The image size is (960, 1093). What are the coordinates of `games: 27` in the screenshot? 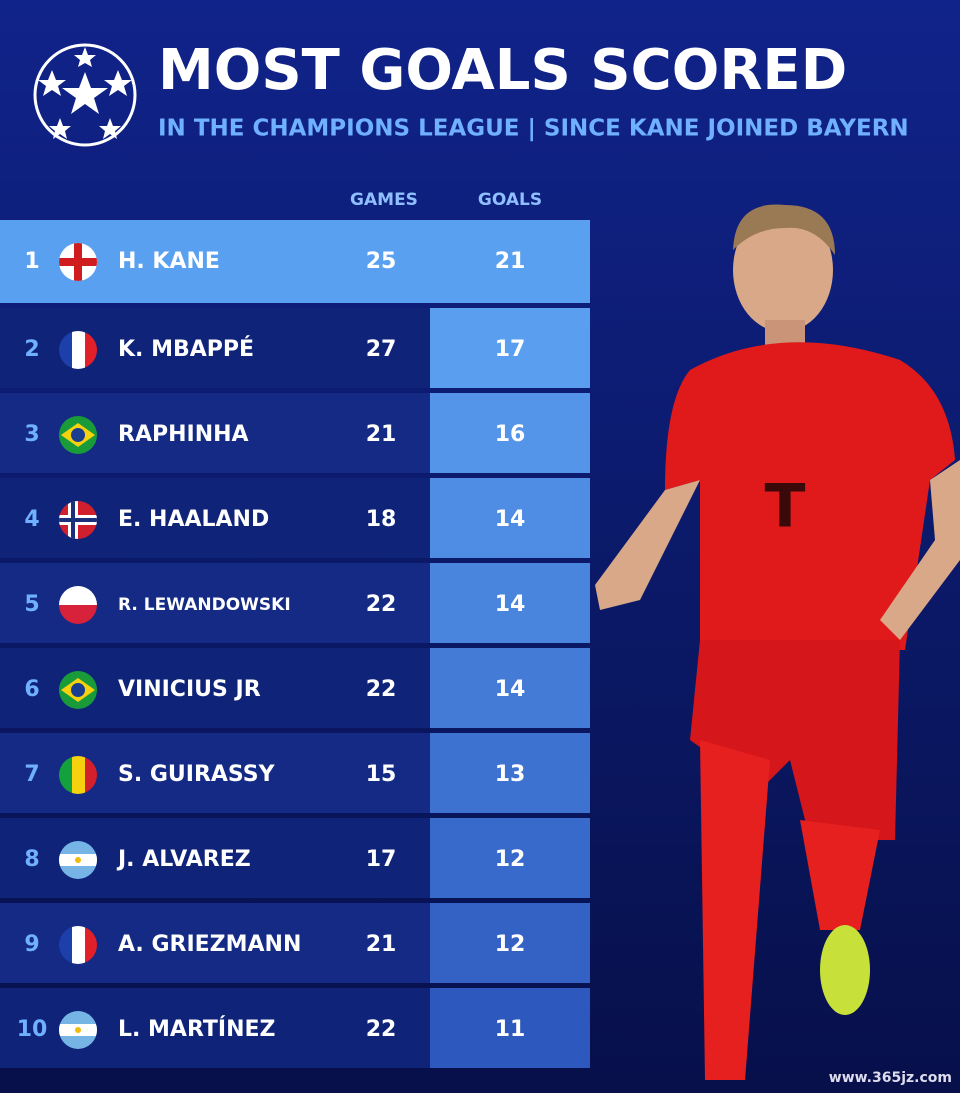 It's located at (381, 349).